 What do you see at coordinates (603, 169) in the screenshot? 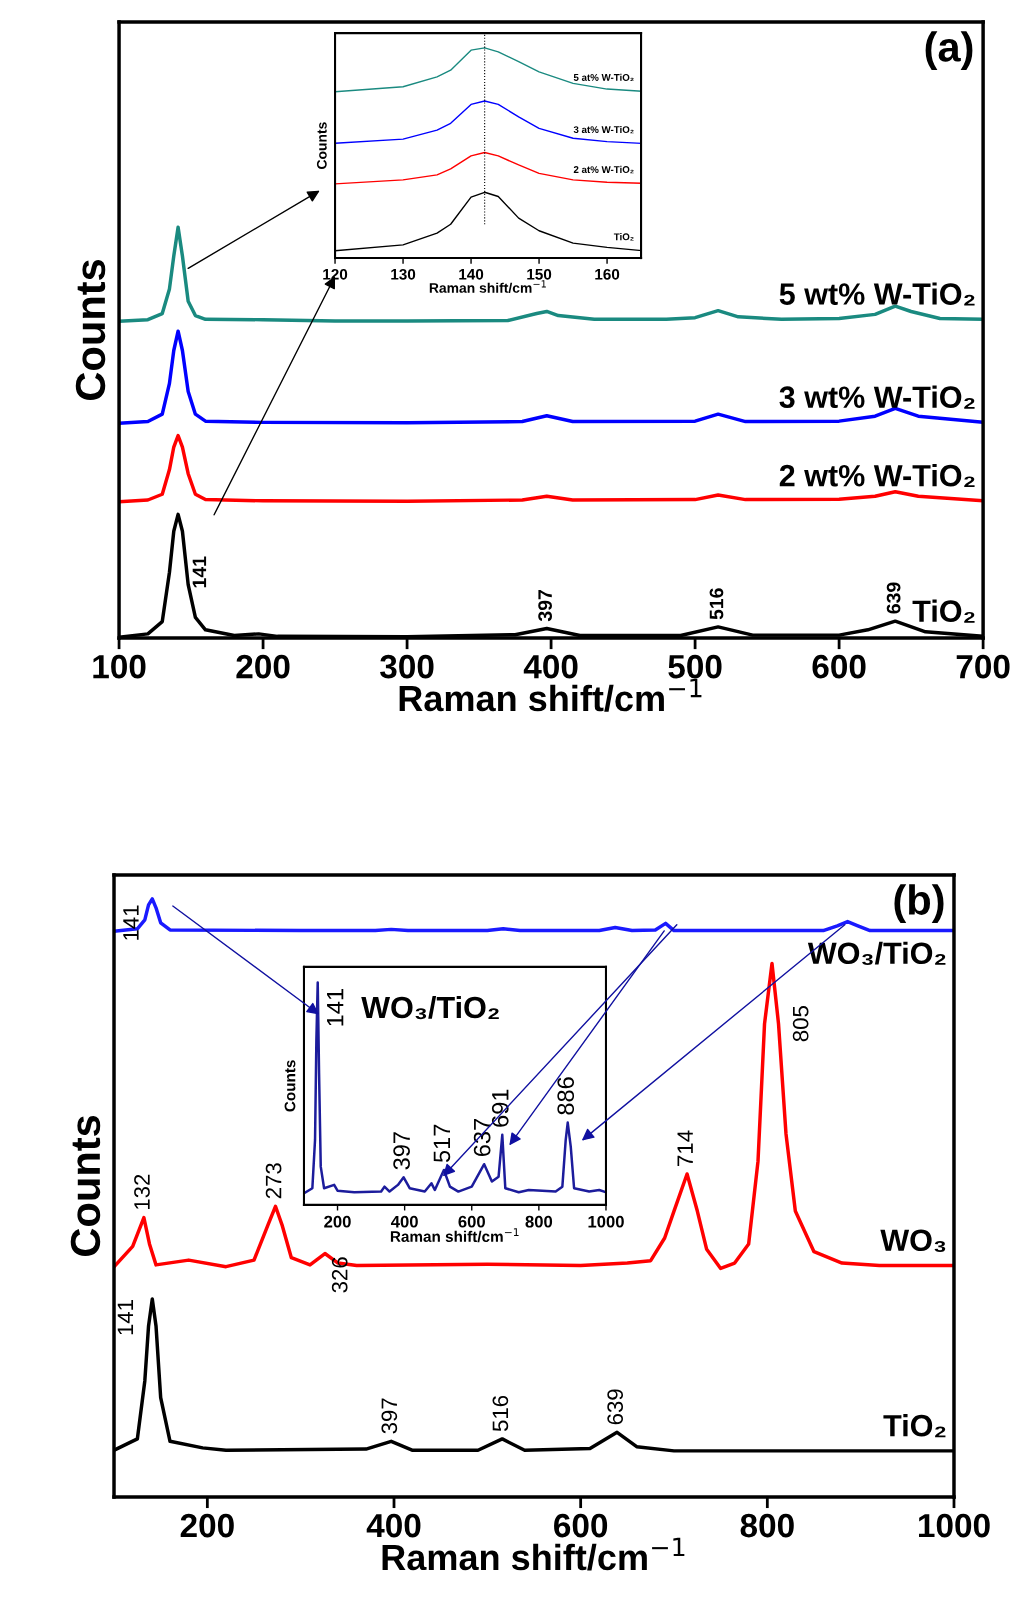
I see `series-label: 2 at% W-TiO₂` at bounding box center [603, 169].